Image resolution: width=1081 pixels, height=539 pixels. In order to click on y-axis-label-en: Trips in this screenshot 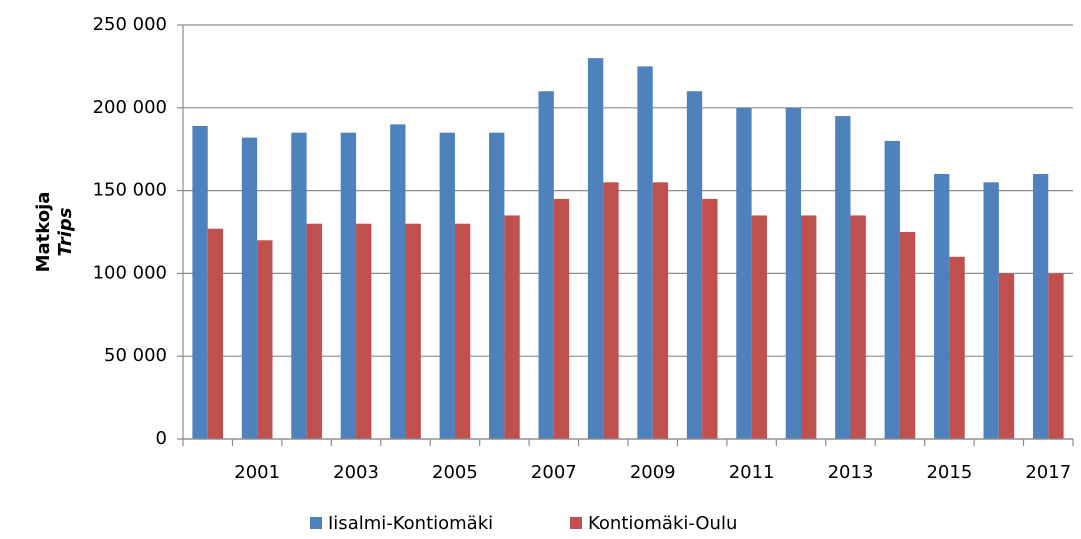, I will do `click(65, 231)`.